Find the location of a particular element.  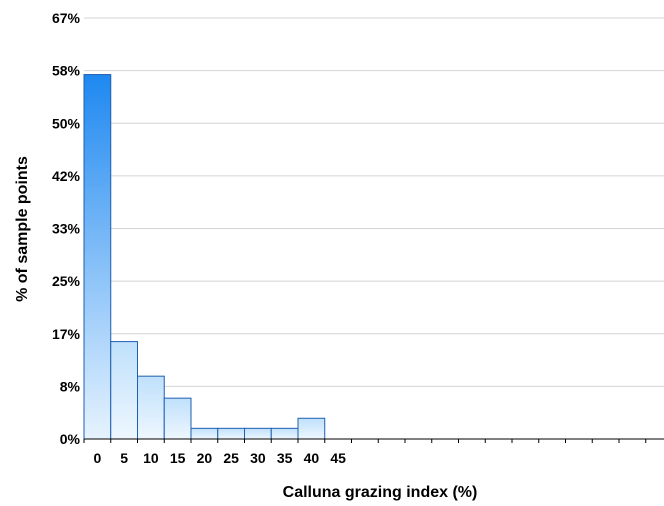

x-axis-title: Calluna grazing index (%) is located at coordinates (380, 492).